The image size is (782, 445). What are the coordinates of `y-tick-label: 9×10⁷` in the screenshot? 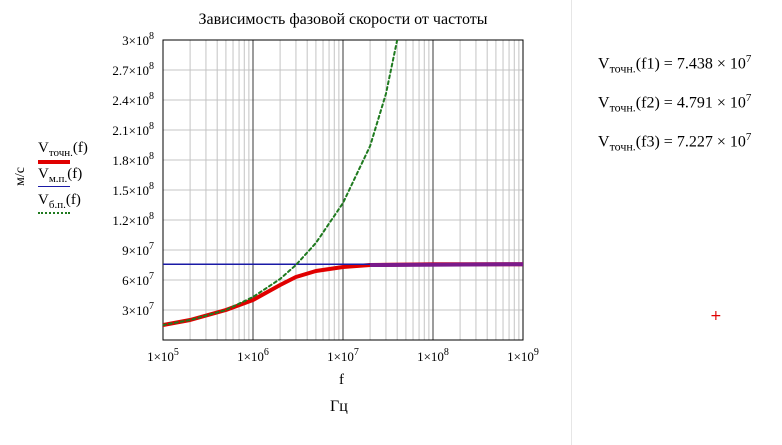 It's located at (138, 249).